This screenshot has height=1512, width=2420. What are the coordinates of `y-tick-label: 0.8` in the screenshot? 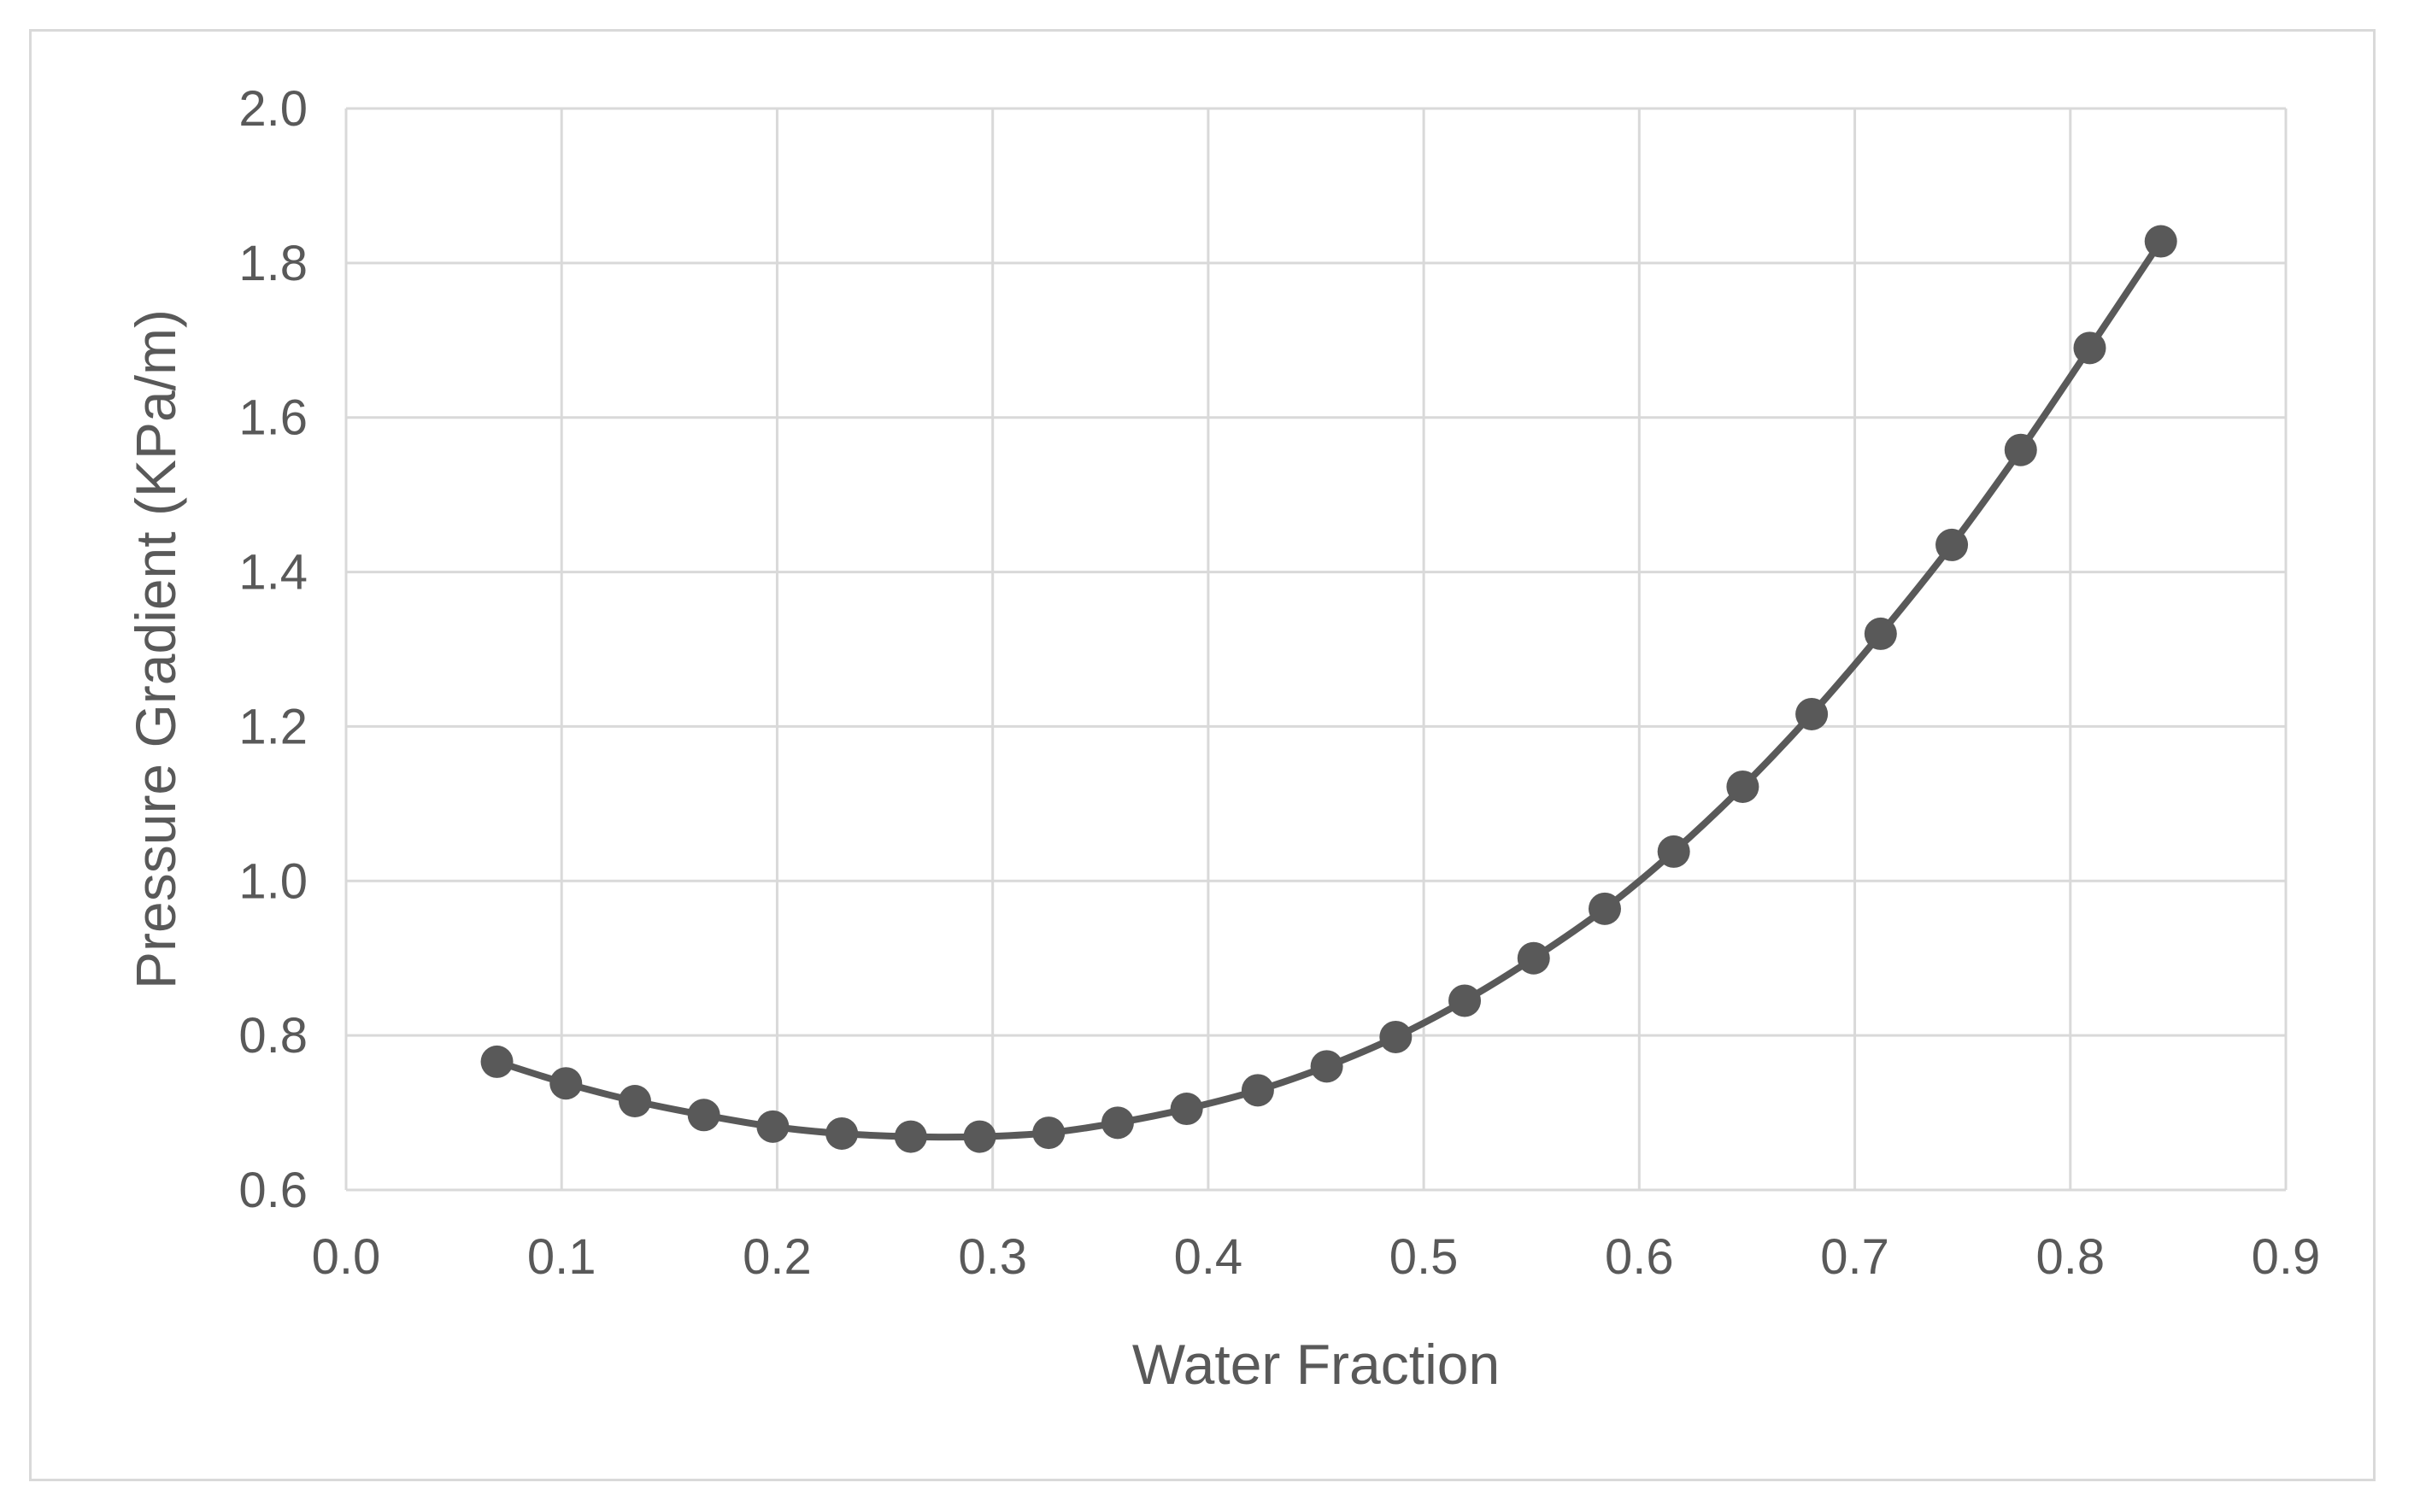 It's located at (273, 1036).